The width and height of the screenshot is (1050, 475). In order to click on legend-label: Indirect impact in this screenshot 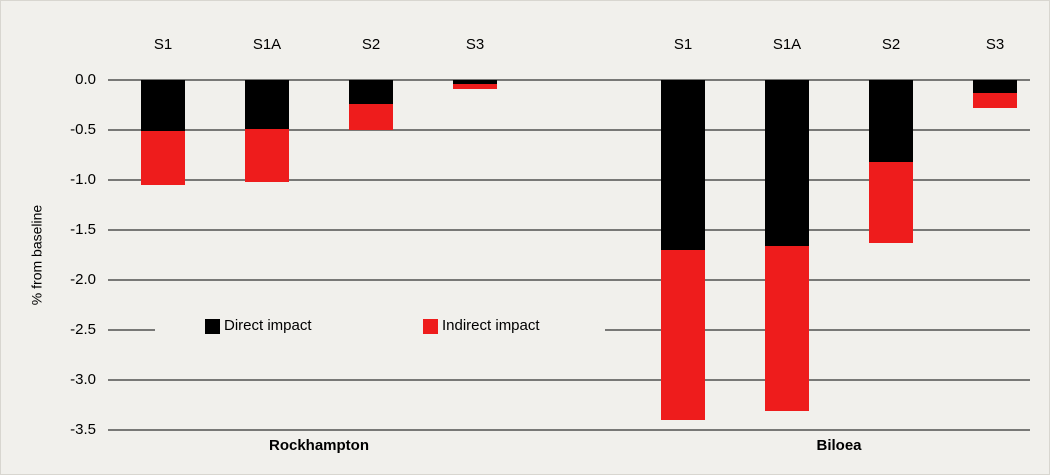, I will do `click(491, 325)`.